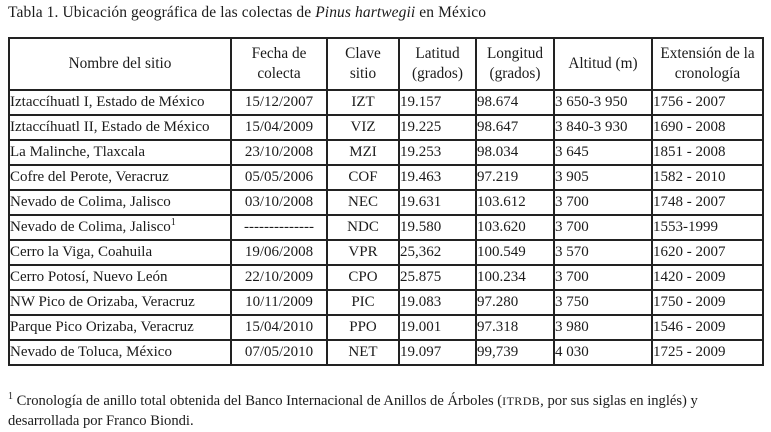 The width and height of the screenshot is (771, 432). I want to click on cell-latitude: 25,362, so click(437, 252).